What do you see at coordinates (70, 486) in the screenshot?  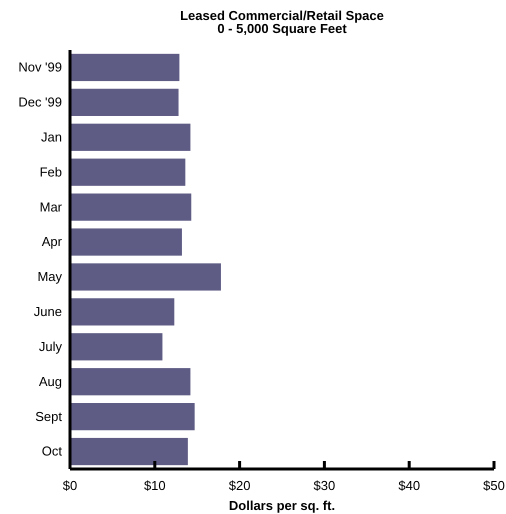 I see `x-tick-label: $0` at bounding box center [70, 486].